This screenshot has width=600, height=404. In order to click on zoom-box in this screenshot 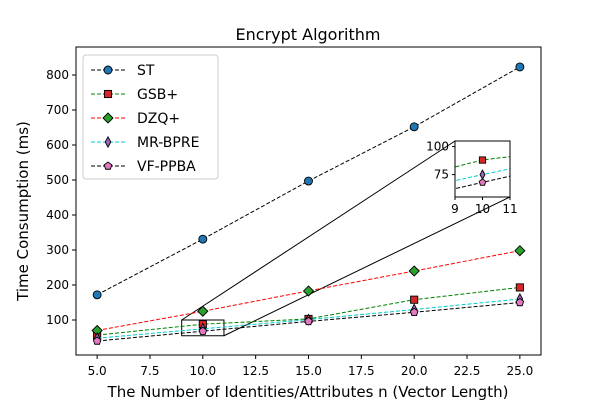, I will do `click(203, 328)`.